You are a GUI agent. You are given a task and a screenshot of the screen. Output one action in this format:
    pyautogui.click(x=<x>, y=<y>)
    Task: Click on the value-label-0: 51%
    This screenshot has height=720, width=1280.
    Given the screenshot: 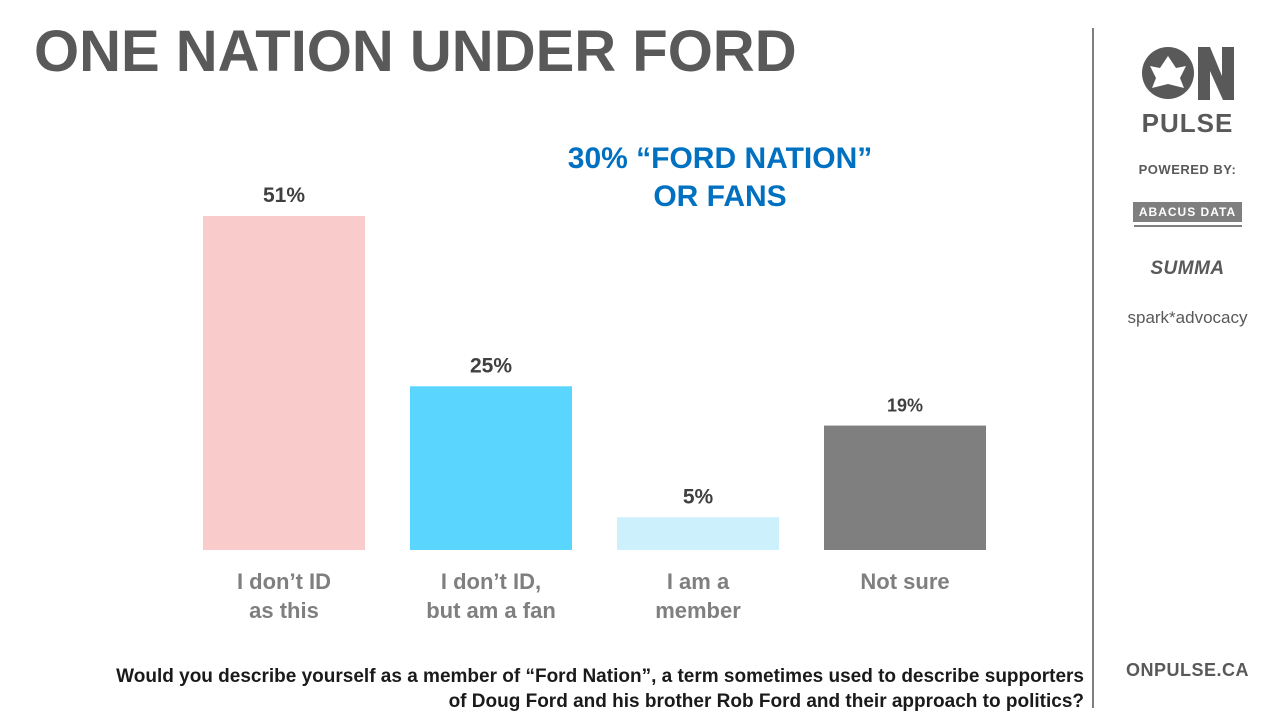 What is the action you would take?
    pyautogui.click(x=284, y=195)
    